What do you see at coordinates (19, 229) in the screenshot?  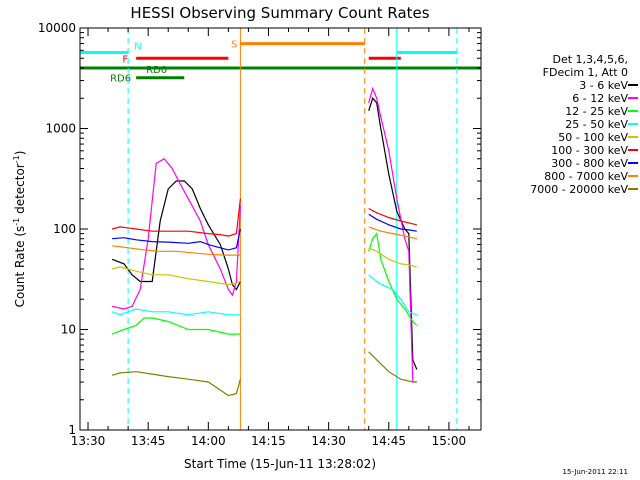 I see `y-axis-label: Count Rate (s-1 detector-1)` at bounding box center [19, 229].